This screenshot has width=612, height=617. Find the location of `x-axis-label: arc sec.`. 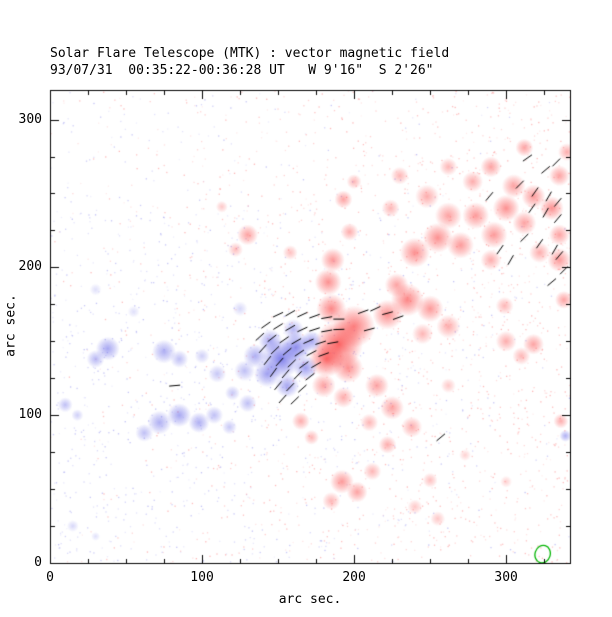

x-axis-label: arc sec. is located at coordinates (310, 599).